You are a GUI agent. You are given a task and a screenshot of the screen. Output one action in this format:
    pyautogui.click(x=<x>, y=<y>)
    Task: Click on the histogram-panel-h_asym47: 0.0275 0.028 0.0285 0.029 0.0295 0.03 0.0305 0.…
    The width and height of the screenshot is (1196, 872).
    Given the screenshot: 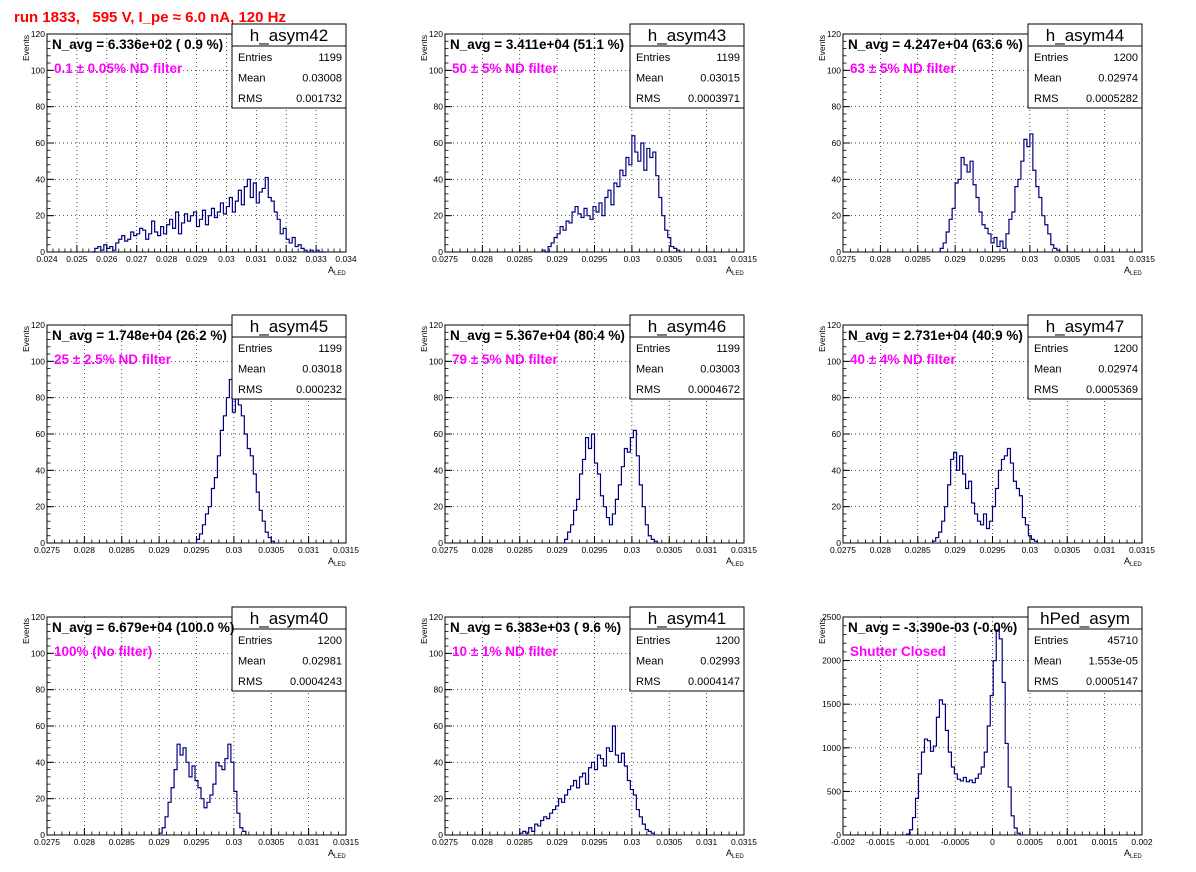 What is the action you would take?
    pyautogui.click(x=986, y=441)
    